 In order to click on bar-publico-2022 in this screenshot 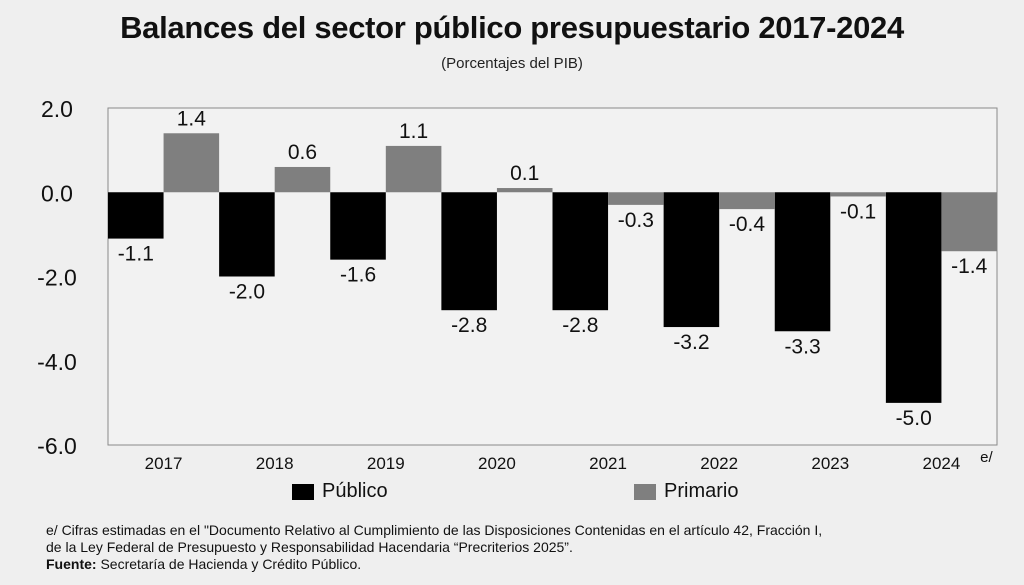, I will do `click(691, 260)`.